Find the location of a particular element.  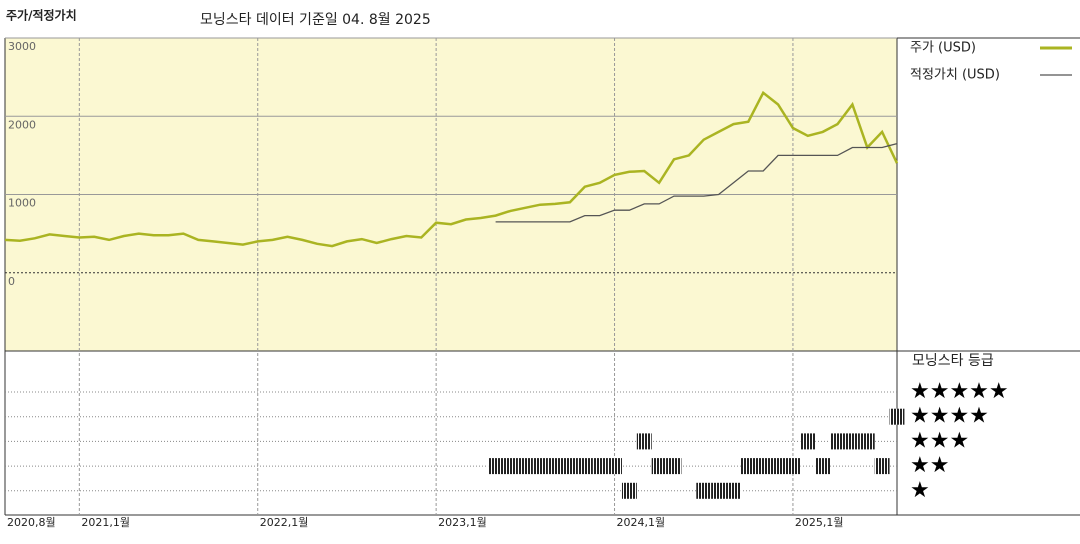

x-tick-label: 2023,1월 is located at coordinates (462, 522).